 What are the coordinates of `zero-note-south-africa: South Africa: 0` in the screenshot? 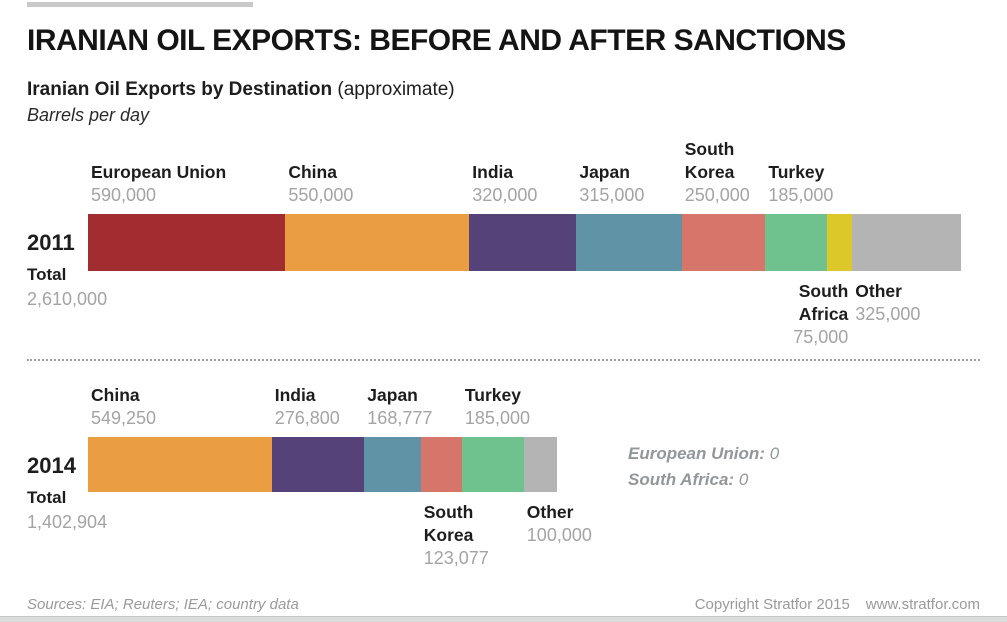 It's located at (688, 479).